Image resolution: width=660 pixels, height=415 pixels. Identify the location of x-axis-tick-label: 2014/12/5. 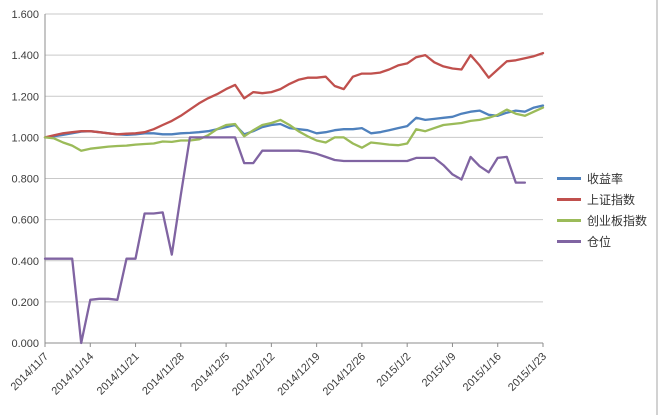
(210, 372).